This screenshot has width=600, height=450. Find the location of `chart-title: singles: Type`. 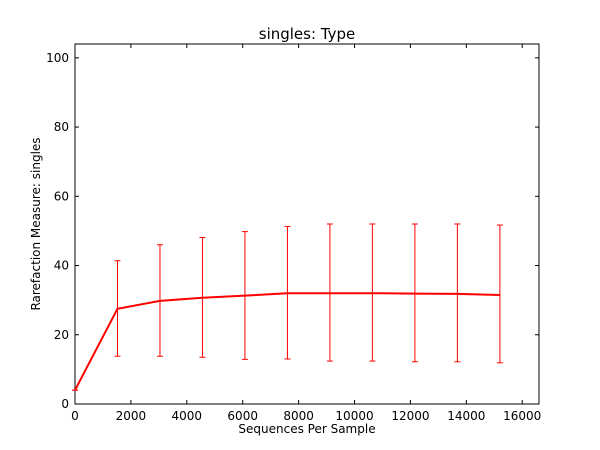

chart-title: singles: Type is located at coordinates (307, 34).